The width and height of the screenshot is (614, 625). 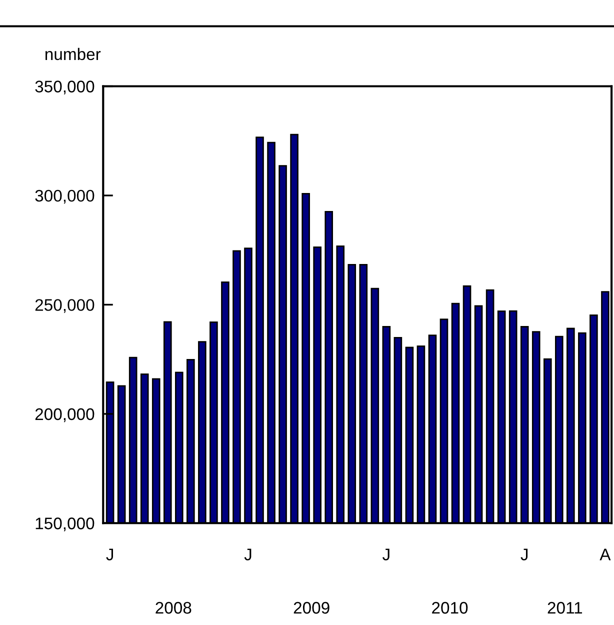 What do you see at coordinates (64, 306) in the screenshot?
I see `y-tick-label: 250,000` at bounding box center [64, 306].